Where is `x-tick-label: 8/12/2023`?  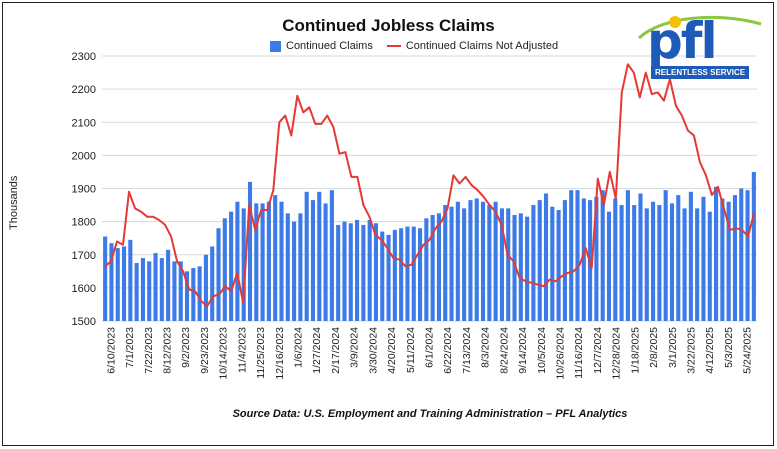
x-tick-label: 8/12/2023 is located at coordinates (168, 350).